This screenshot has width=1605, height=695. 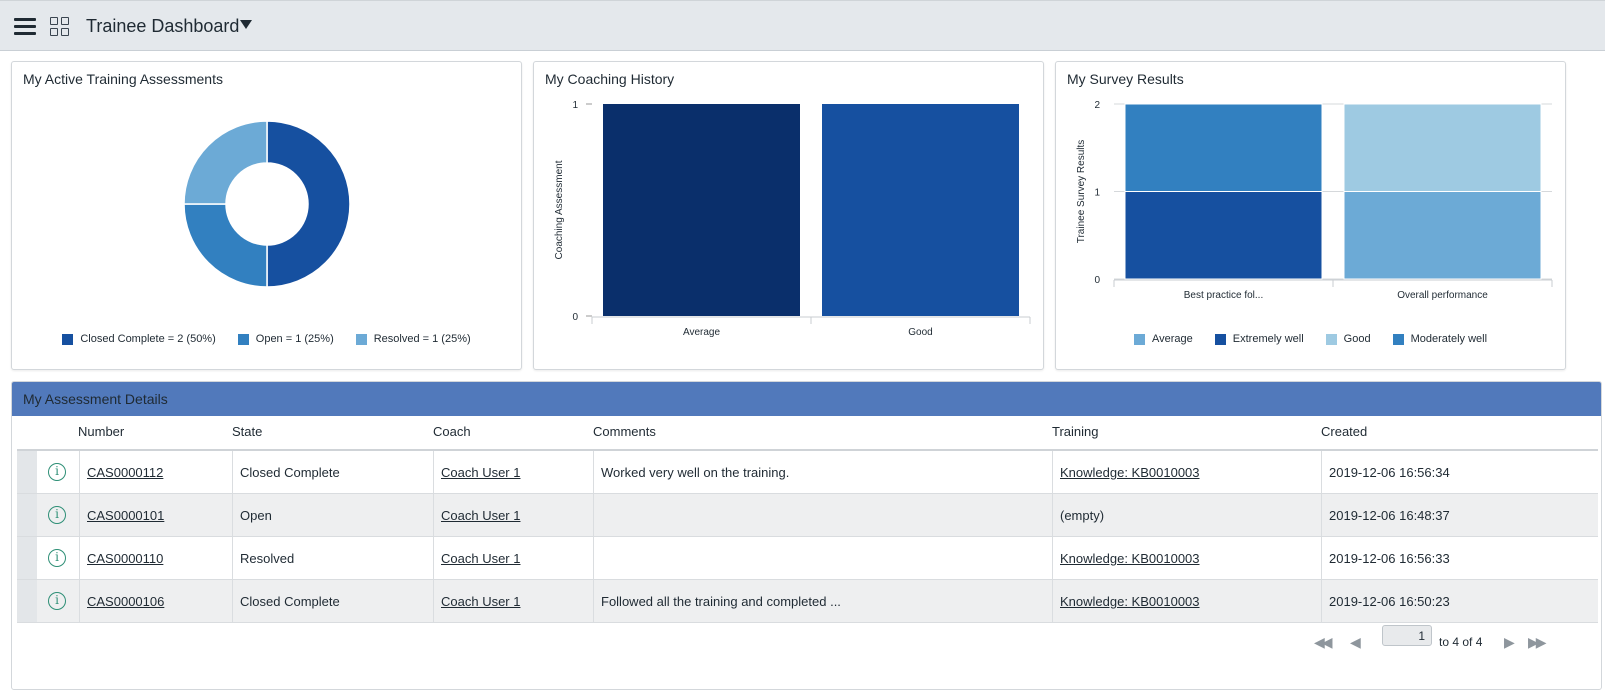 I want to click on legend-label: Moderately well, so click(x=1449, y=339).